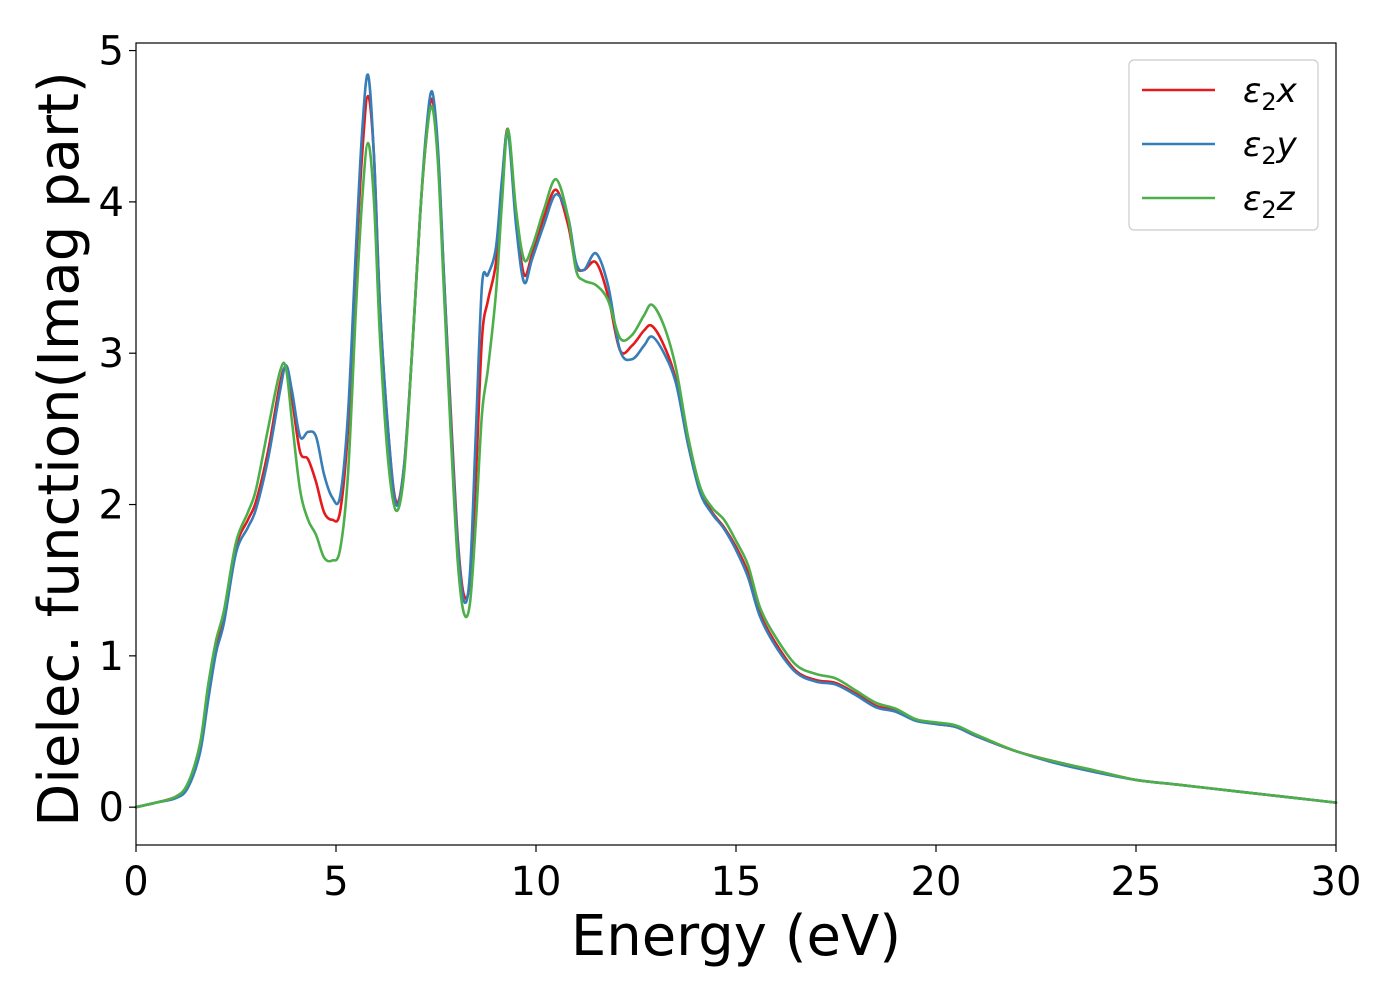  I want to click on legend: ε2x ε2y ε2z, so click(1223, 145).